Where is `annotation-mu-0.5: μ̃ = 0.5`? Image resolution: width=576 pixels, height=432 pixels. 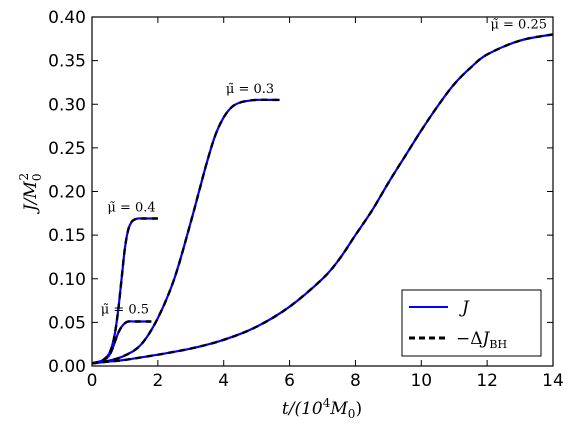 annotation-mu-0.5: μ̃ = 0.5 is located at coordinates (125, 310).